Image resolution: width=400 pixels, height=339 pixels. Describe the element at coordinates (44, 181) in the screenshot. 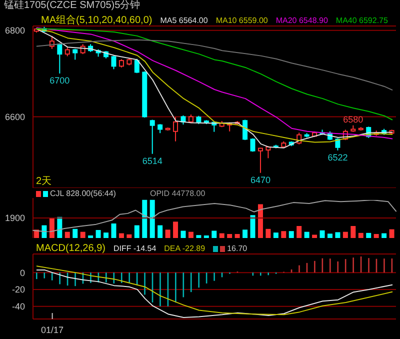

I see `annotation: 2天` at that location.